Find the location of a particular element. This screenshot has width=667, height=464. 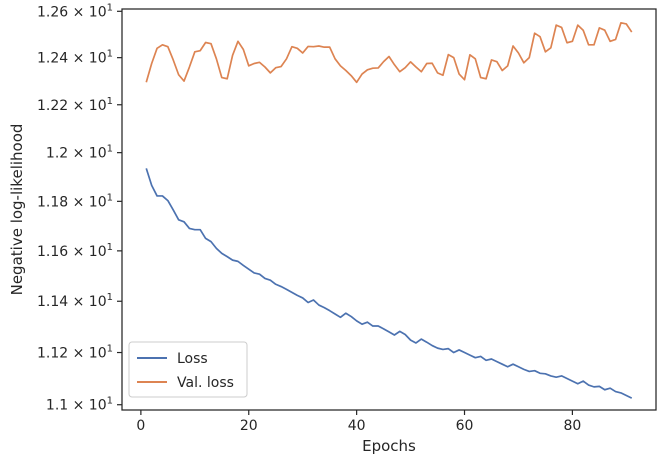

legend-loss-label: Loss is located at coordinates (192, 359).